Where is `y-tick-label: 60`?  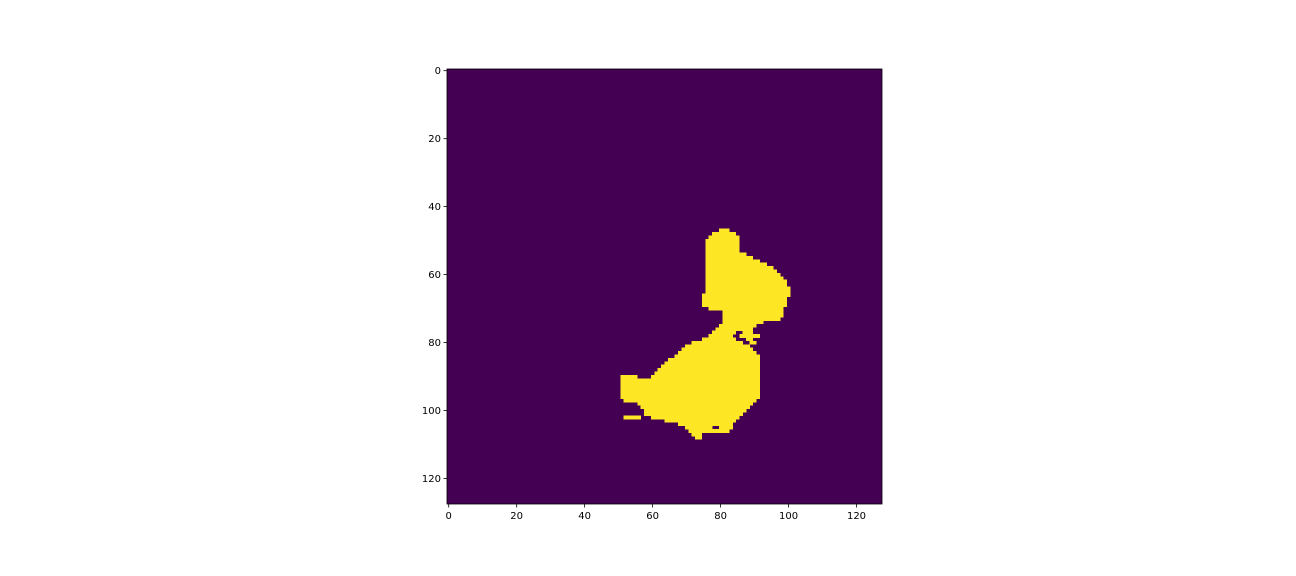
y-tick-label: 60 is located at coordinates (434, 275).